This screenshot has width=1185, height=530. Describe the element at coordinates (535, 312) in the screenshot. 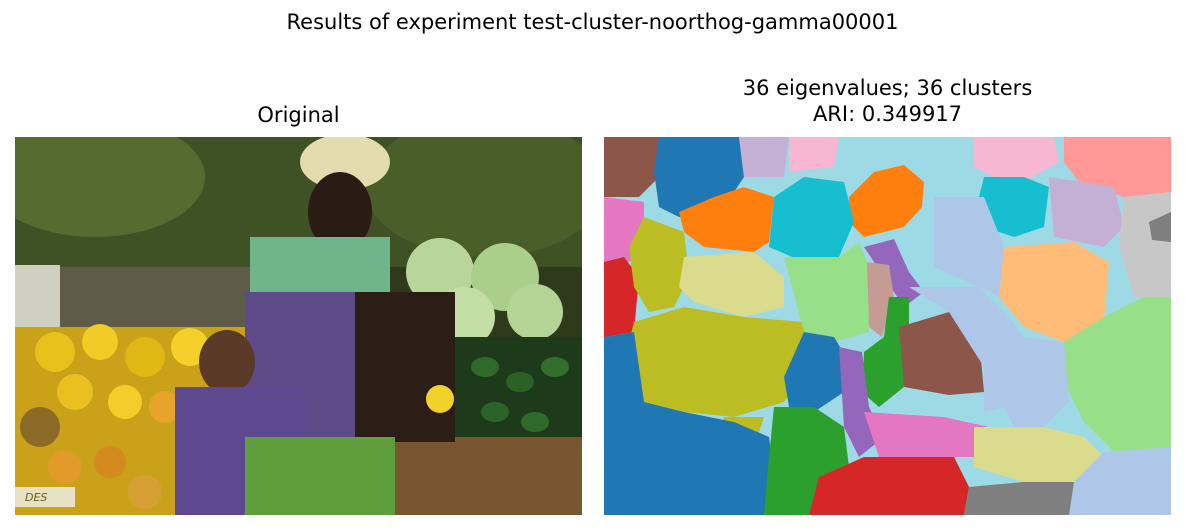

I see `photo-cabbage` at that location.